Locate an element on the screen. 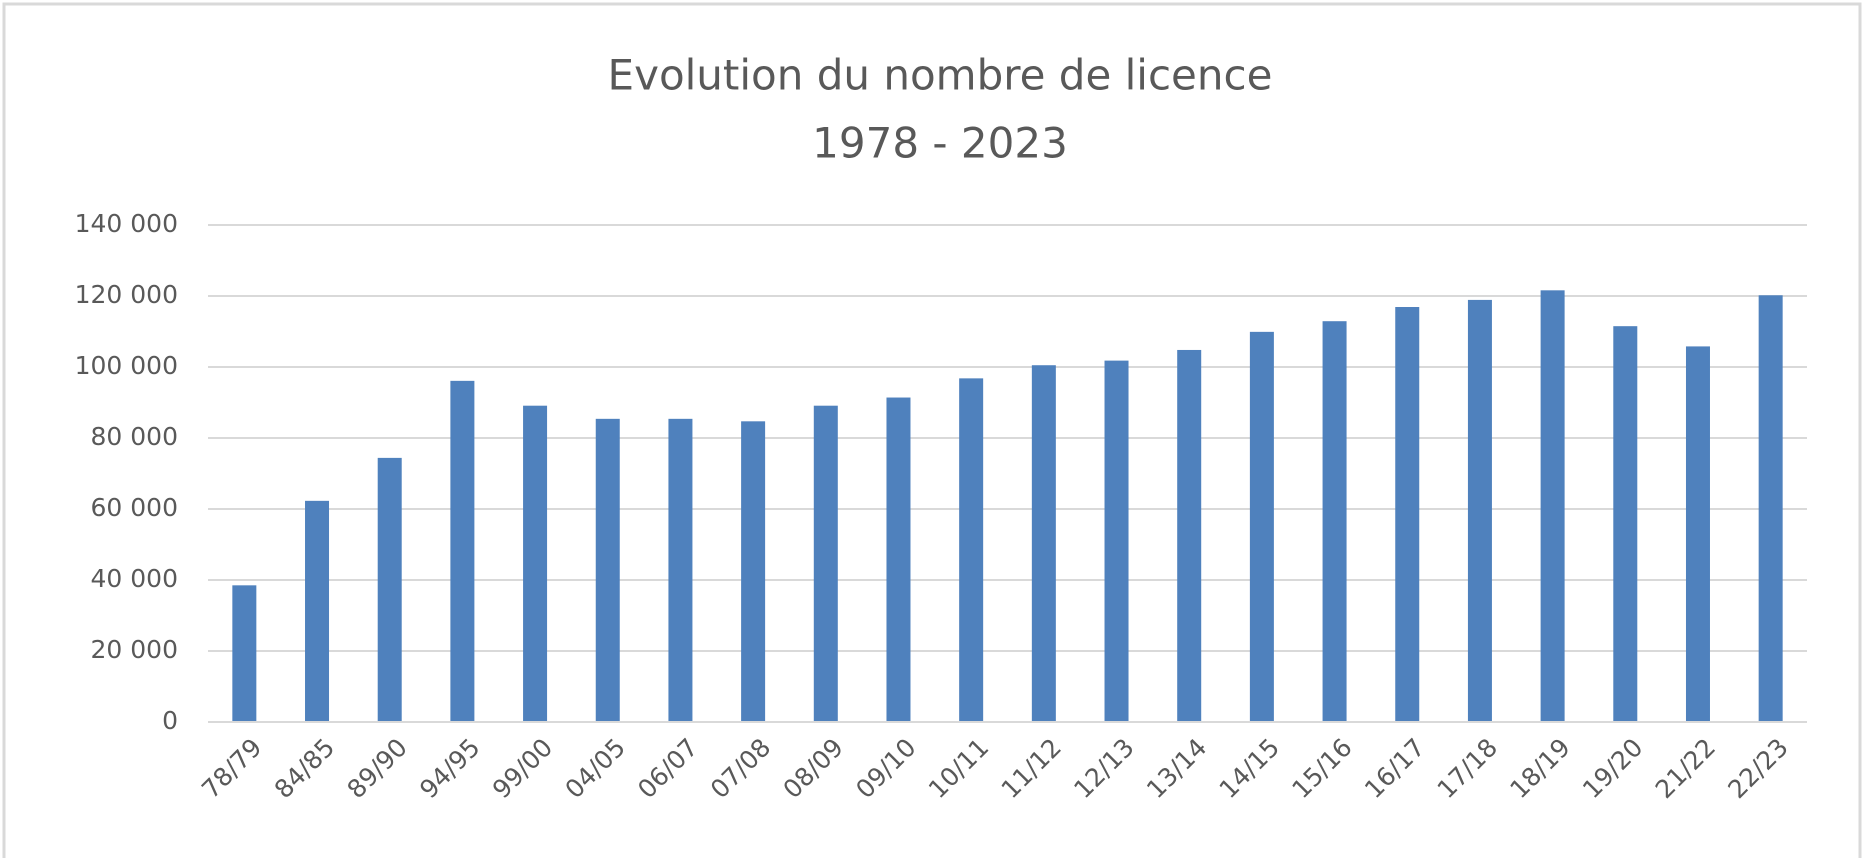 The image size is (1864, 858). x-tick-label: 16/17 is located at coordinates (1394, 768).